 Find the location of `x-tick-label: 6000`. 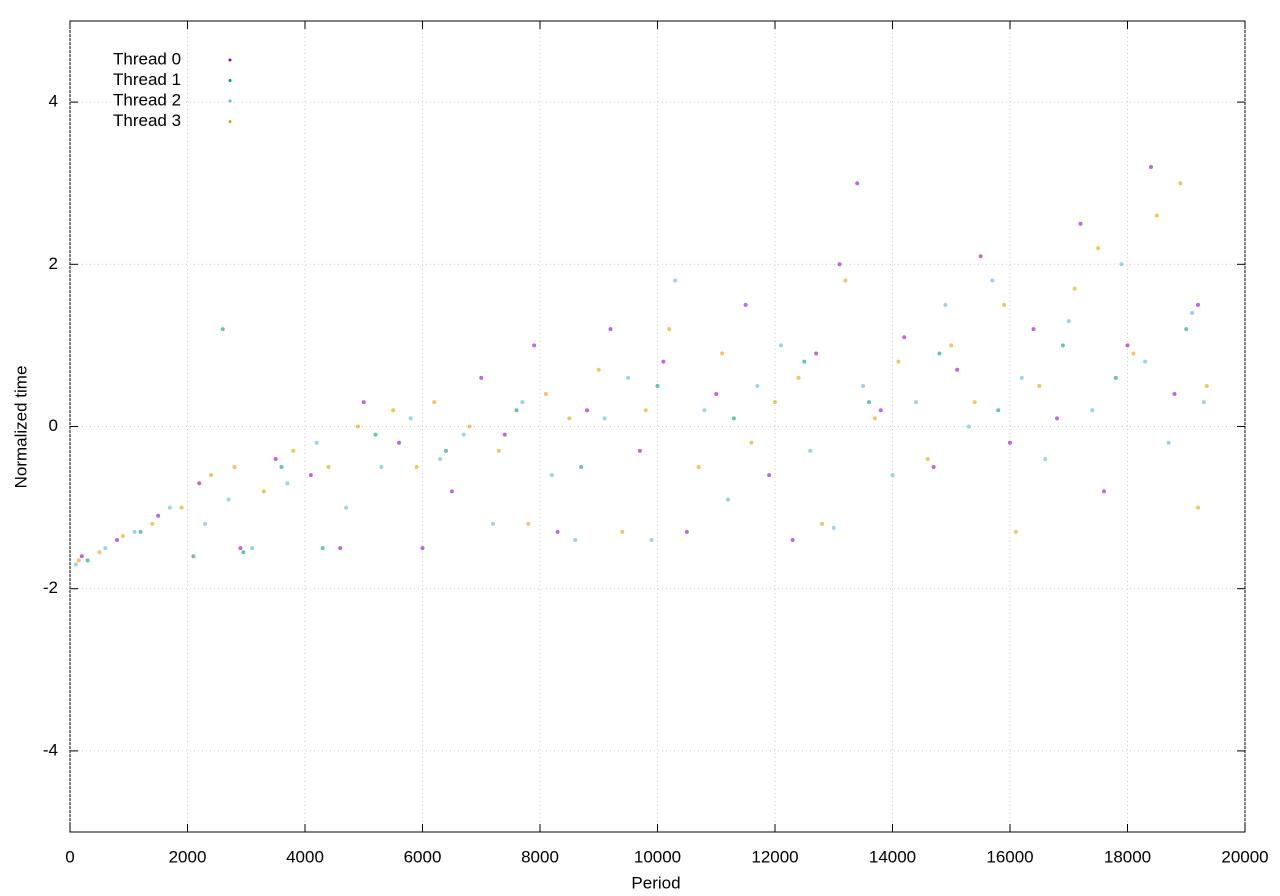

x-tick-label: 6000 is located at coordinates (423, 856).